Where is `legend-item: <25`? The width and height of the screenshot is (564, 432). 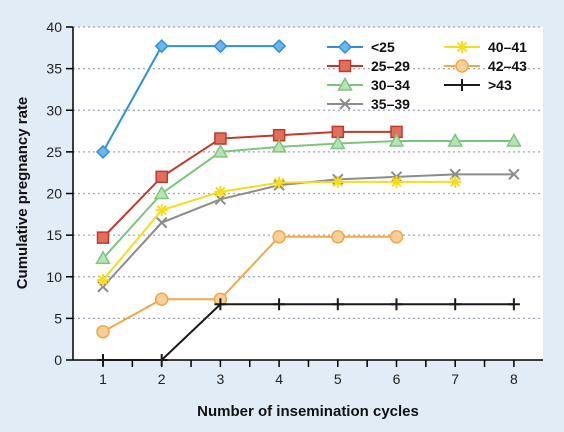 legend-item: <25 is located at coordinates (361, 47).